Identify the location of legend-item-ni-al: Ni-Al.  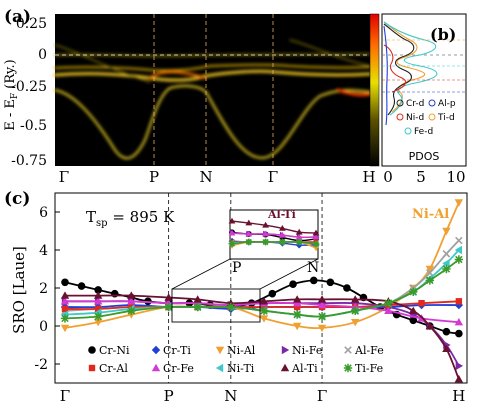
(235, 350).